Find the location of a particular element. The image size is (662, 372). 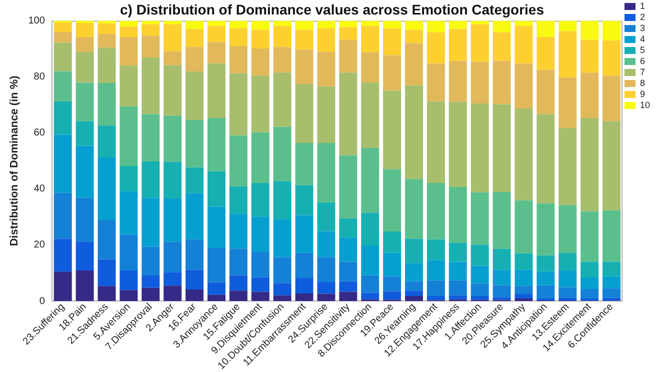

y-tick-label: 80 is located at coordinates (40, 77).